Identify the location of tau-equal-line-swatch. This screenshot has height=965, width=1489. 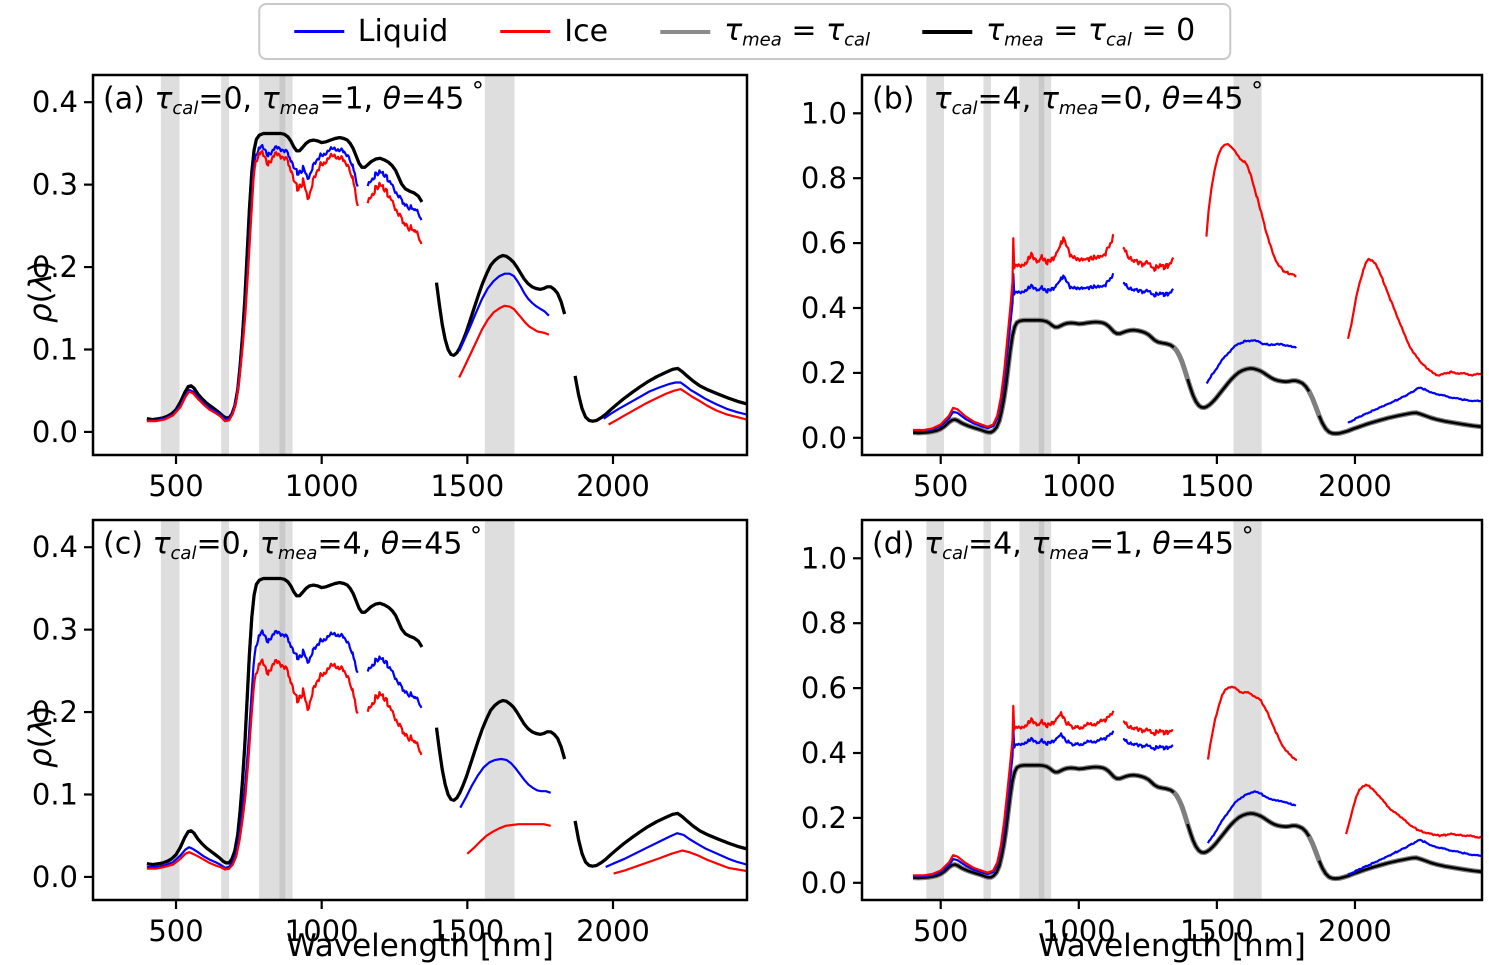
(685, 31).